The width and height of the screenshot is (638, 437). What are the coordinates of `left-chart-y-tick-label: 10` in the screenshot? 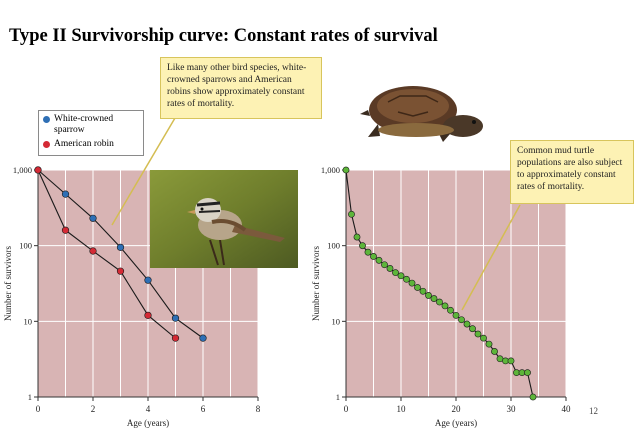 It's located at (28, 321).